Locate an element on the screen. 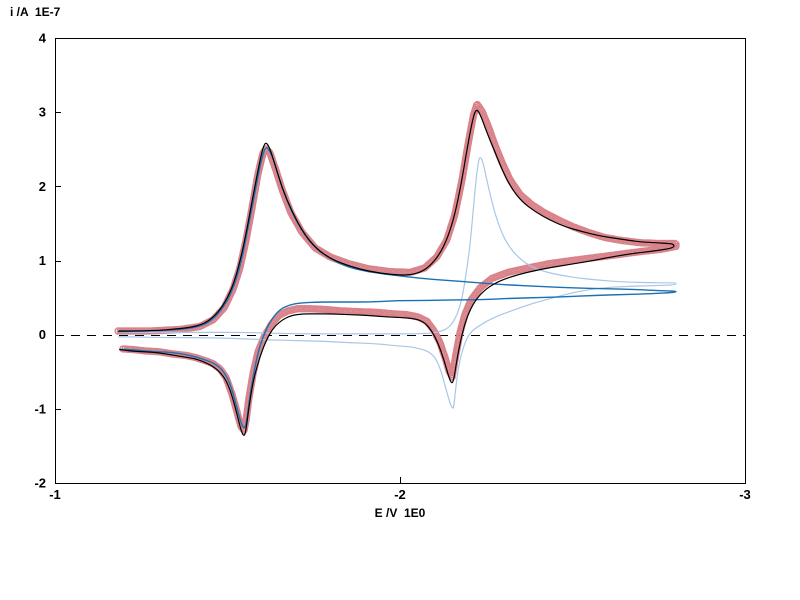 This screenshot has height=600, width=800. x-tick-label: -1 is located at coordinates (55, 494).